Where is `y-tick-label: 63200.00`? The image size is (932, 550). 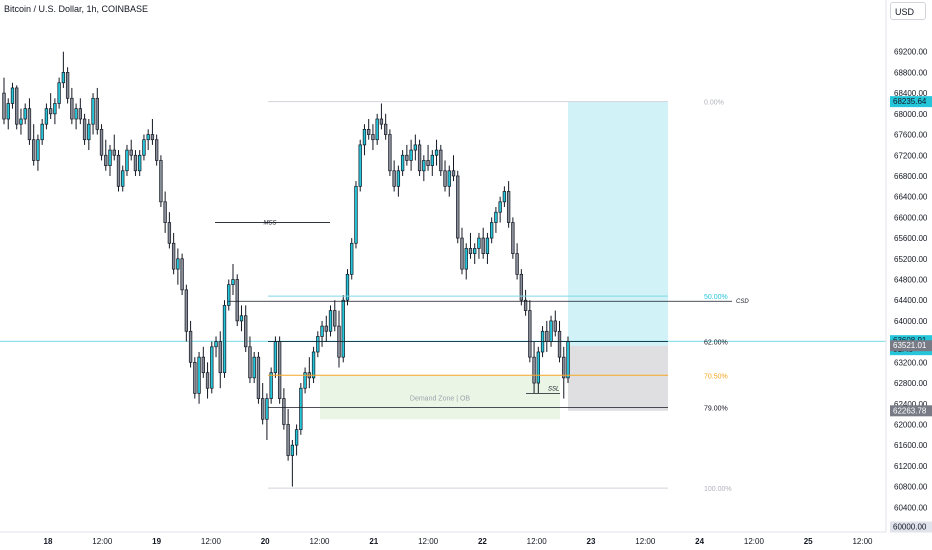 y-tick-label: 63200.00 is located at coordinates (911, 362).